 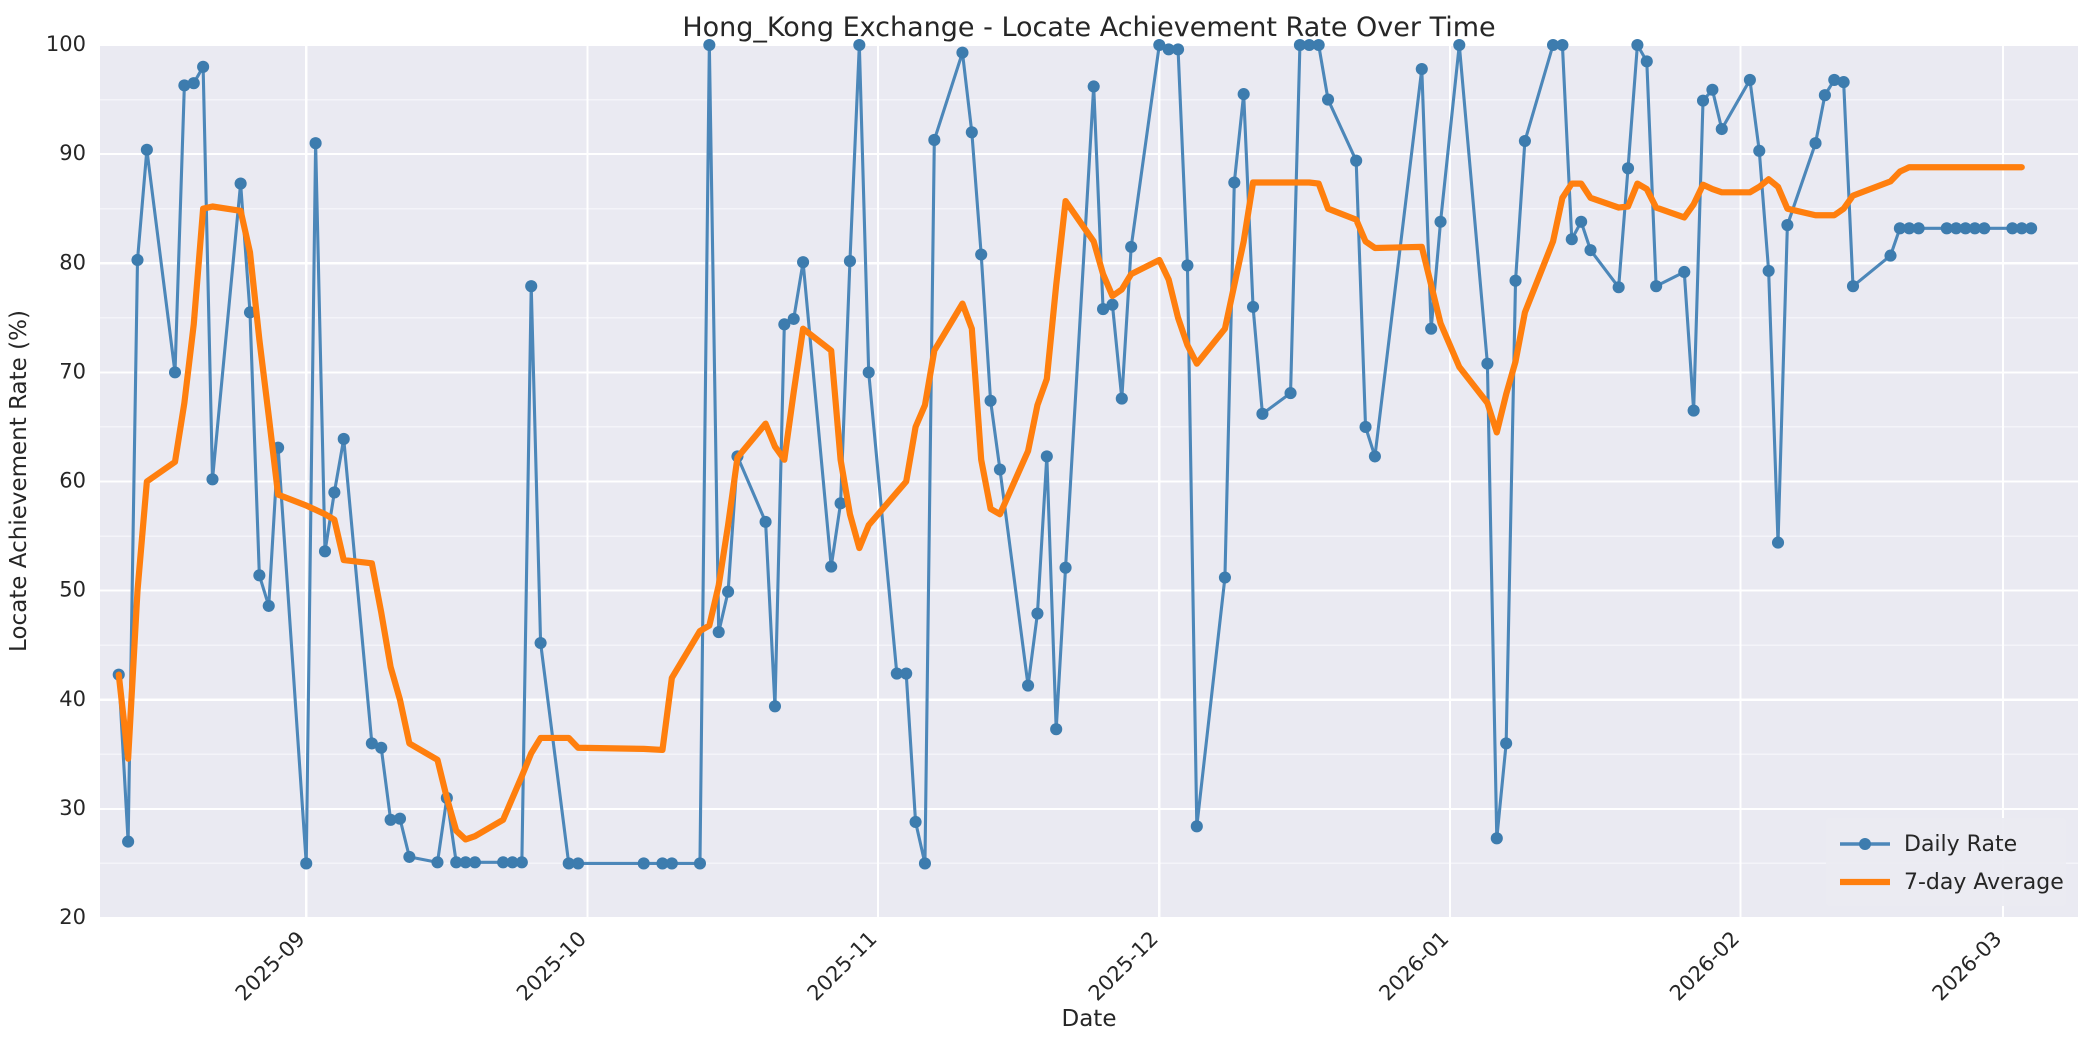 What do you see at coordinates (19, 481) in the screenshot?
I see `y-axis-title: Locate Achievement Rate (%)` at bounding box center [19, 481].